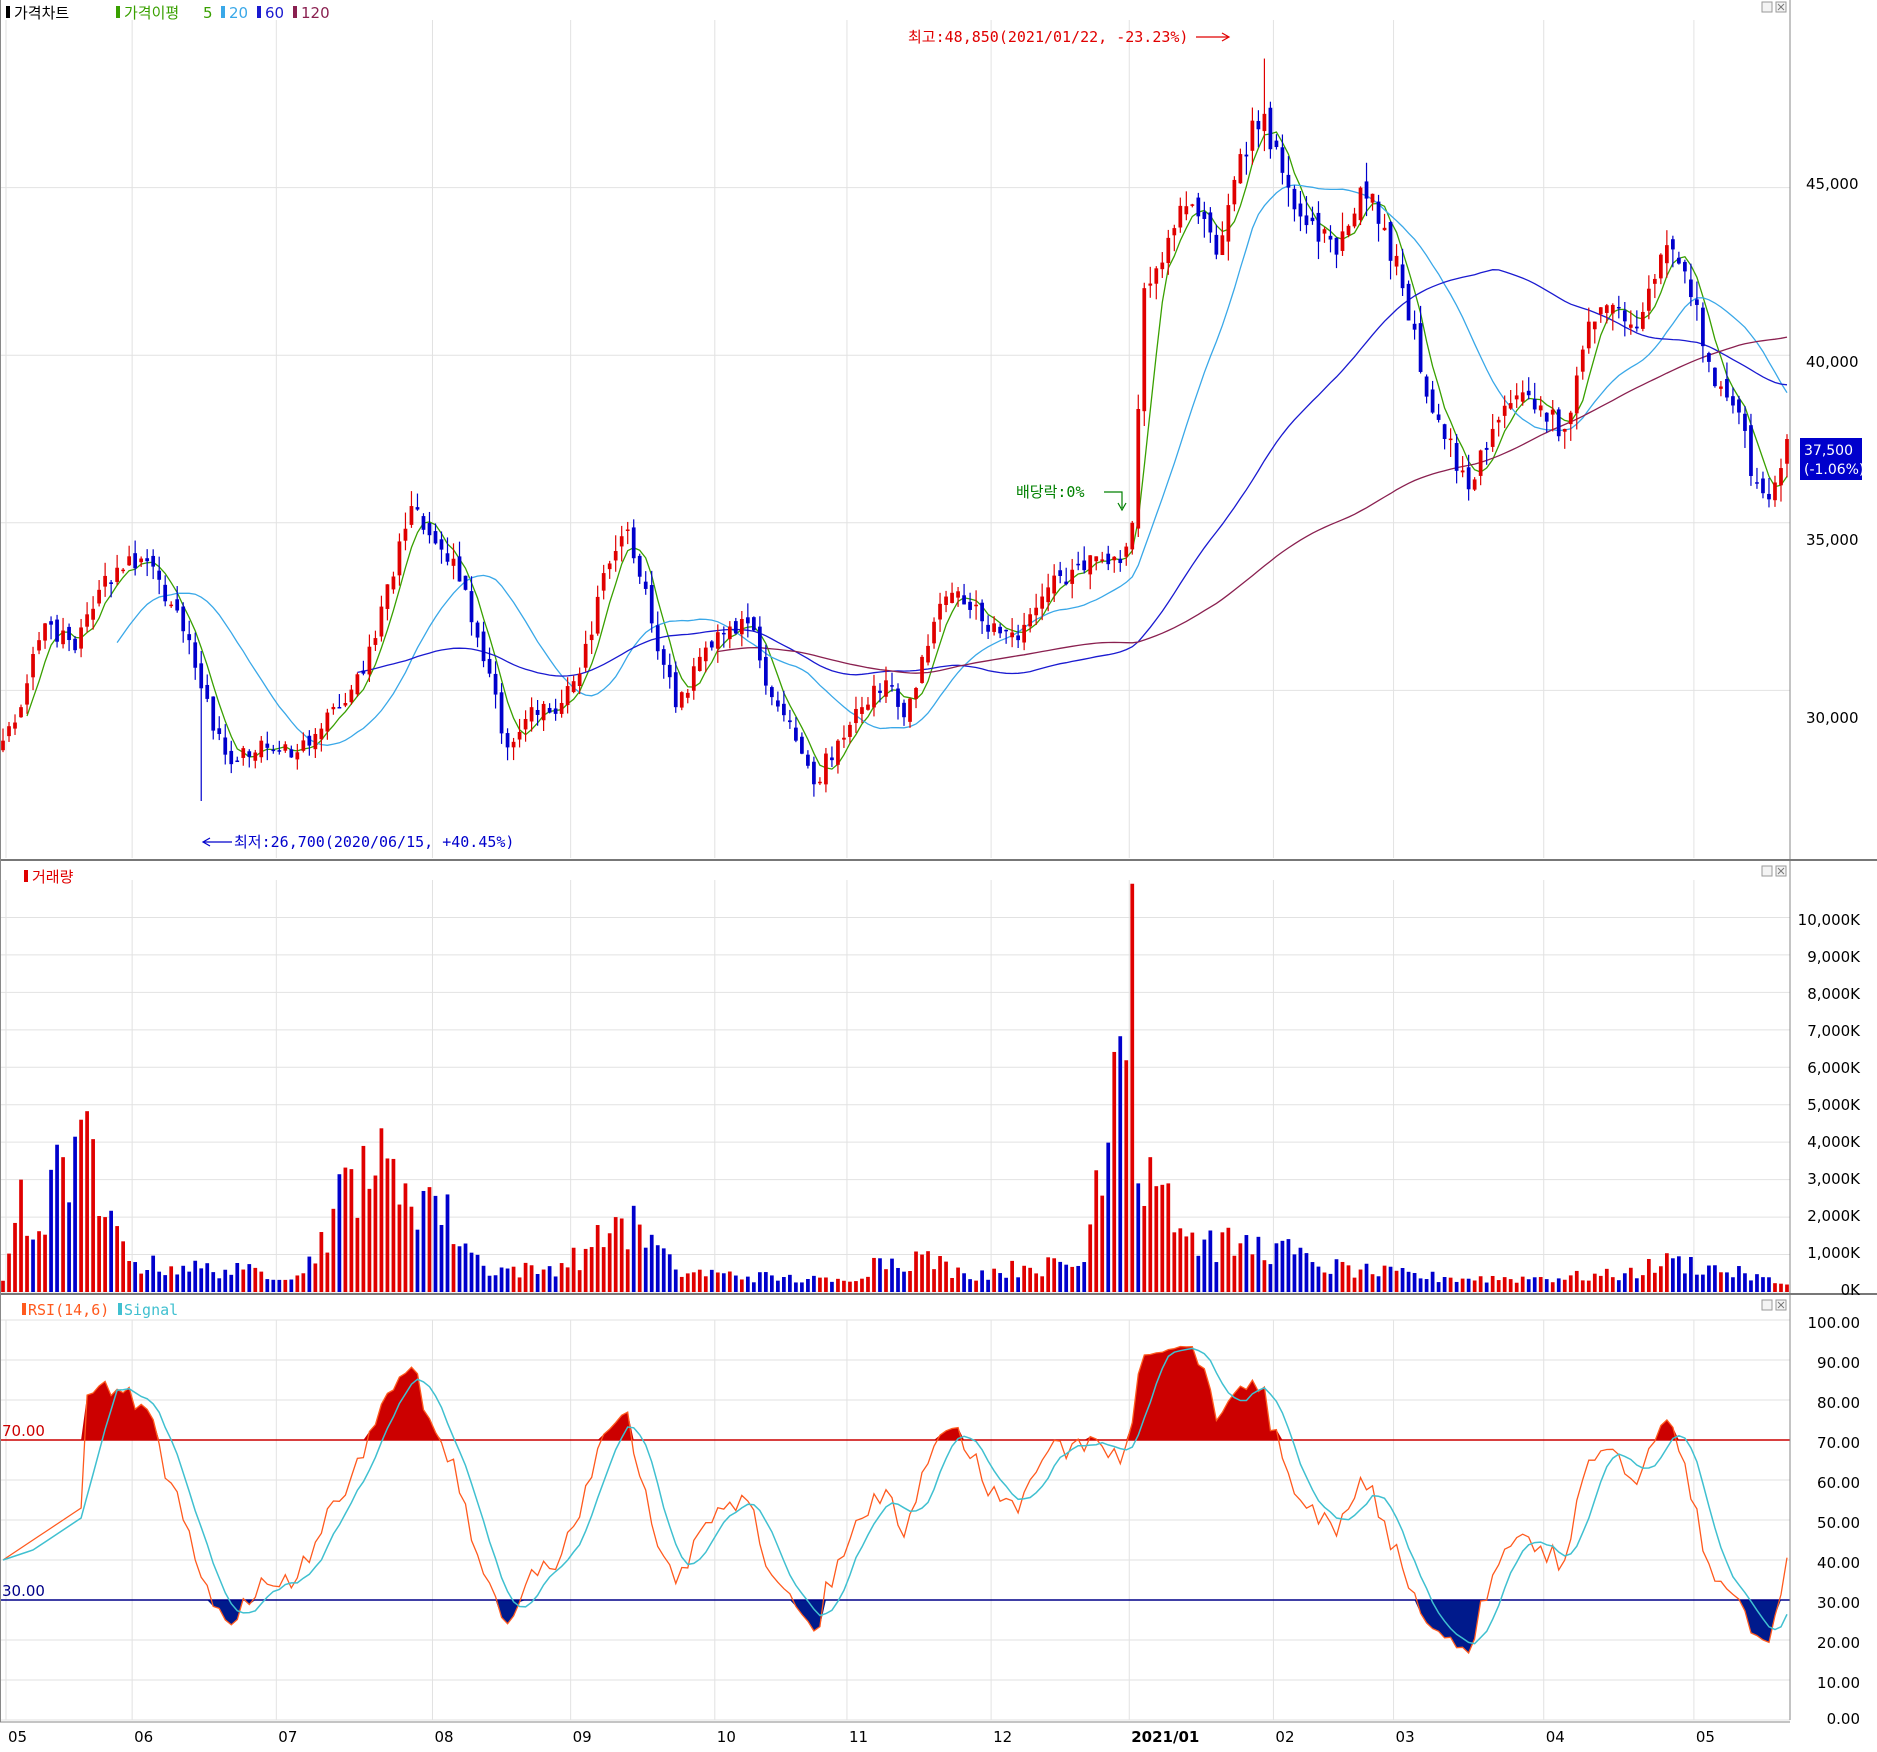 The width and height of the screenshot is (1877, 1752). I want to click on arrow-right-icon, so click(1226, 37).